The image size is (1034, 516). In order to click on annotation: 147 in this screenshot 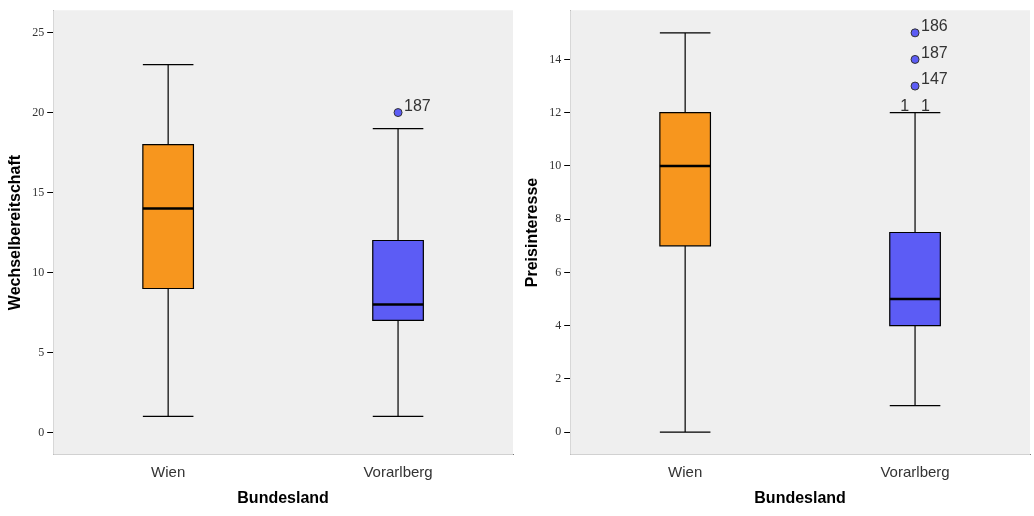, I will do `click(934, 79)`.